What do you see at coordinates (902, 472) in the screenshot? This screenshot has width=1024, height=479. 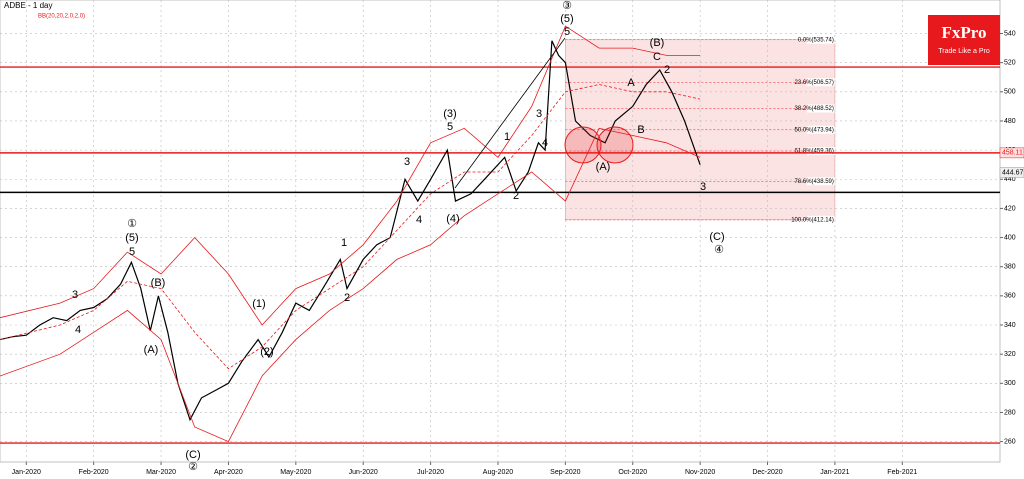 I see `x-tick-label: Feb-2021` at bounding box center [902, 472].